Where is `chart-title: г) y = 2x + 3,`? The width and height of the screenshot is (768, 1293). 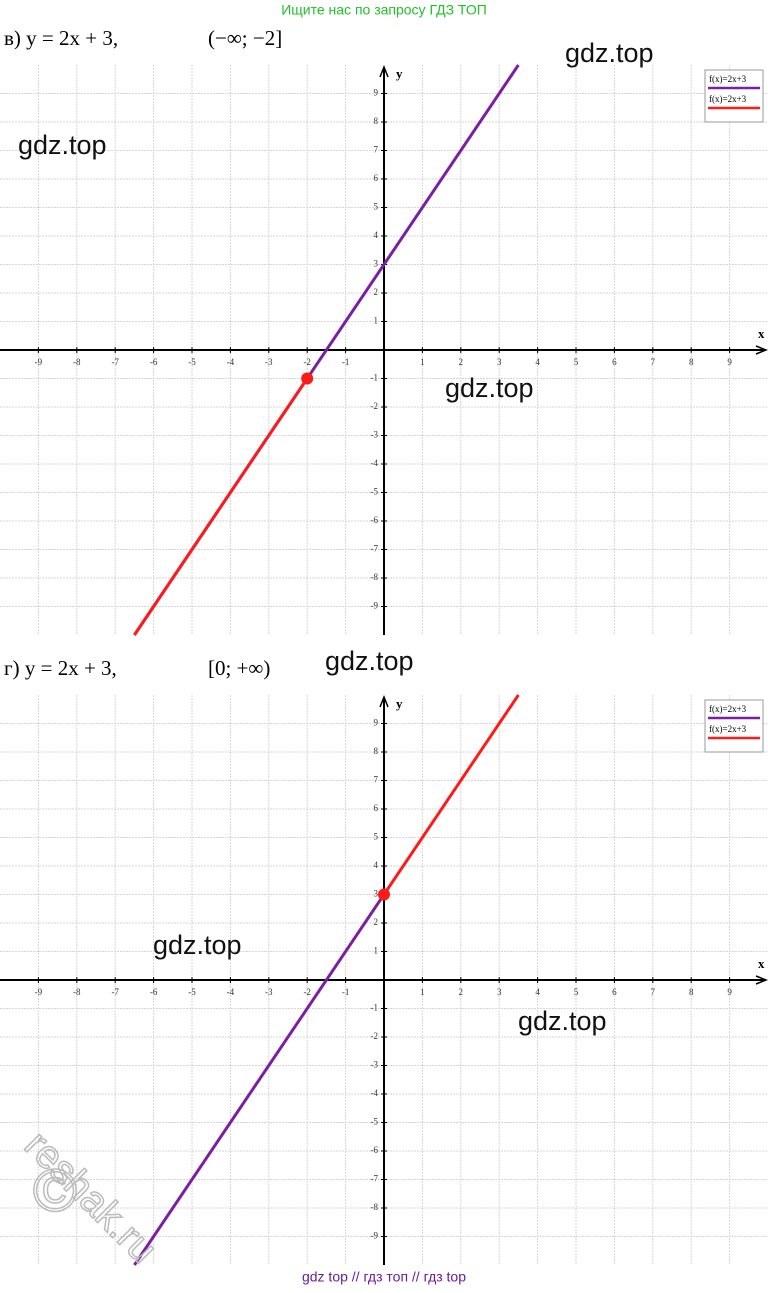
chart-title: г) y = 2x + 3, is located at coordinates (60, 668).